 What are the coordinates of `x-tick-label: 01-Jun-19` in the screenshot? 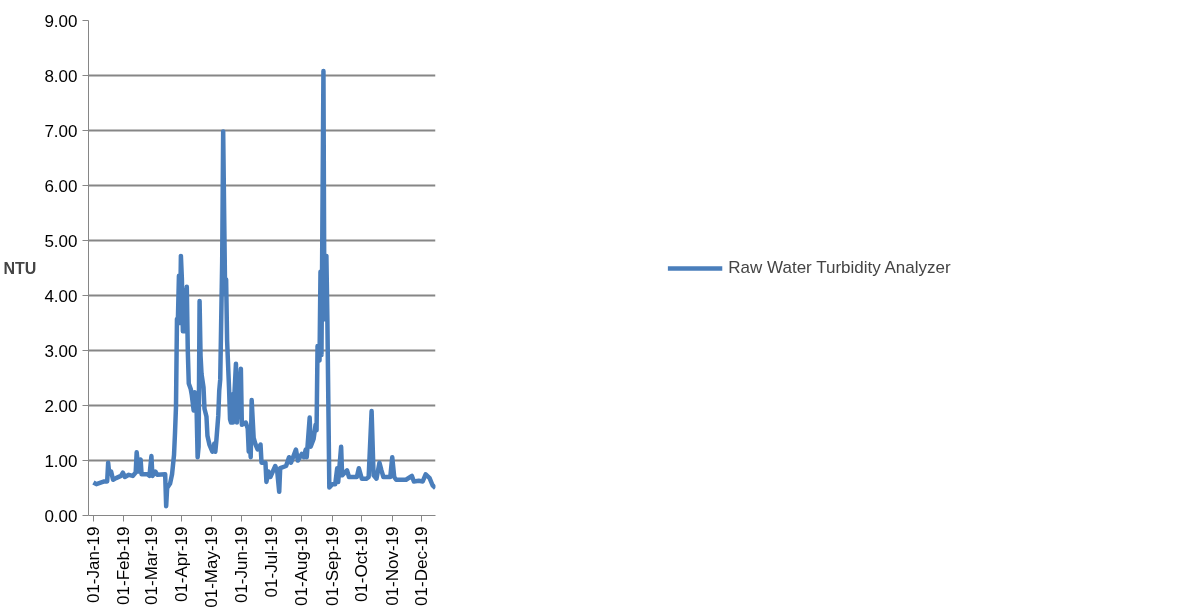 It's located at (242, 565).